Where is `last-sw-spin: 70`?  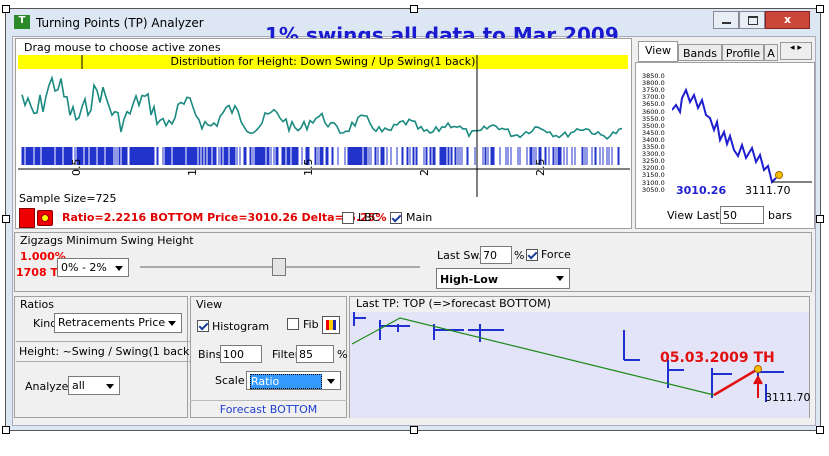 last-sw-spin: 70 is located at coordinates (496, 255).